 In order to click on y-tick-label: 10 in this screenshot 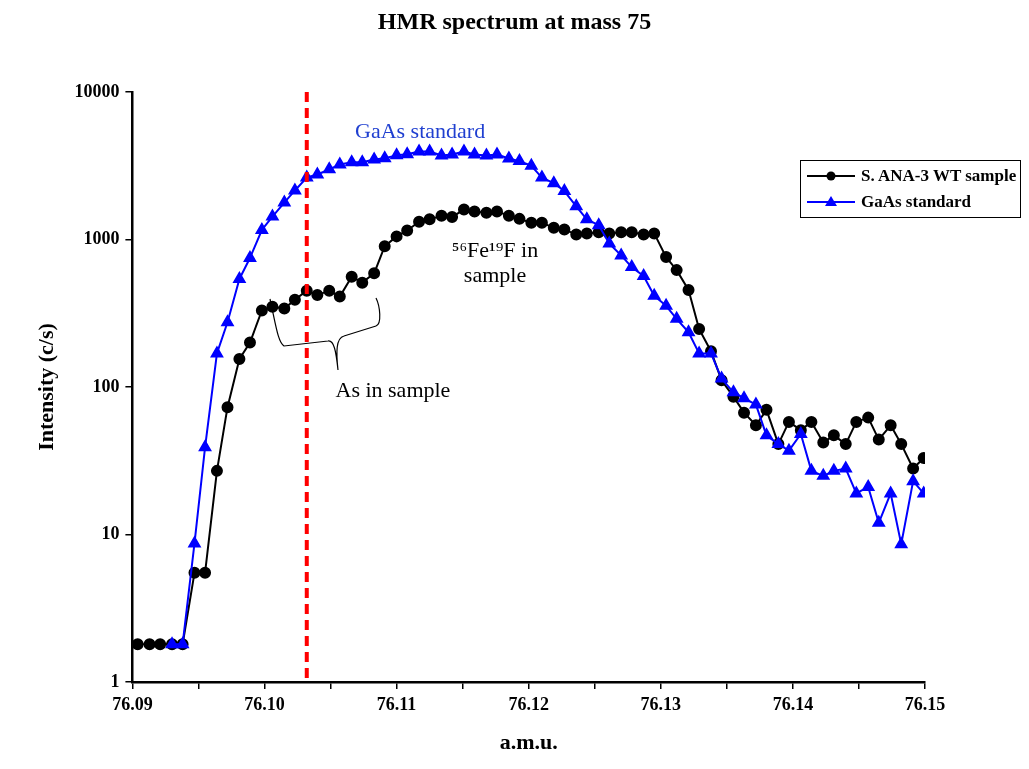, I will do `click(110, 533)`.